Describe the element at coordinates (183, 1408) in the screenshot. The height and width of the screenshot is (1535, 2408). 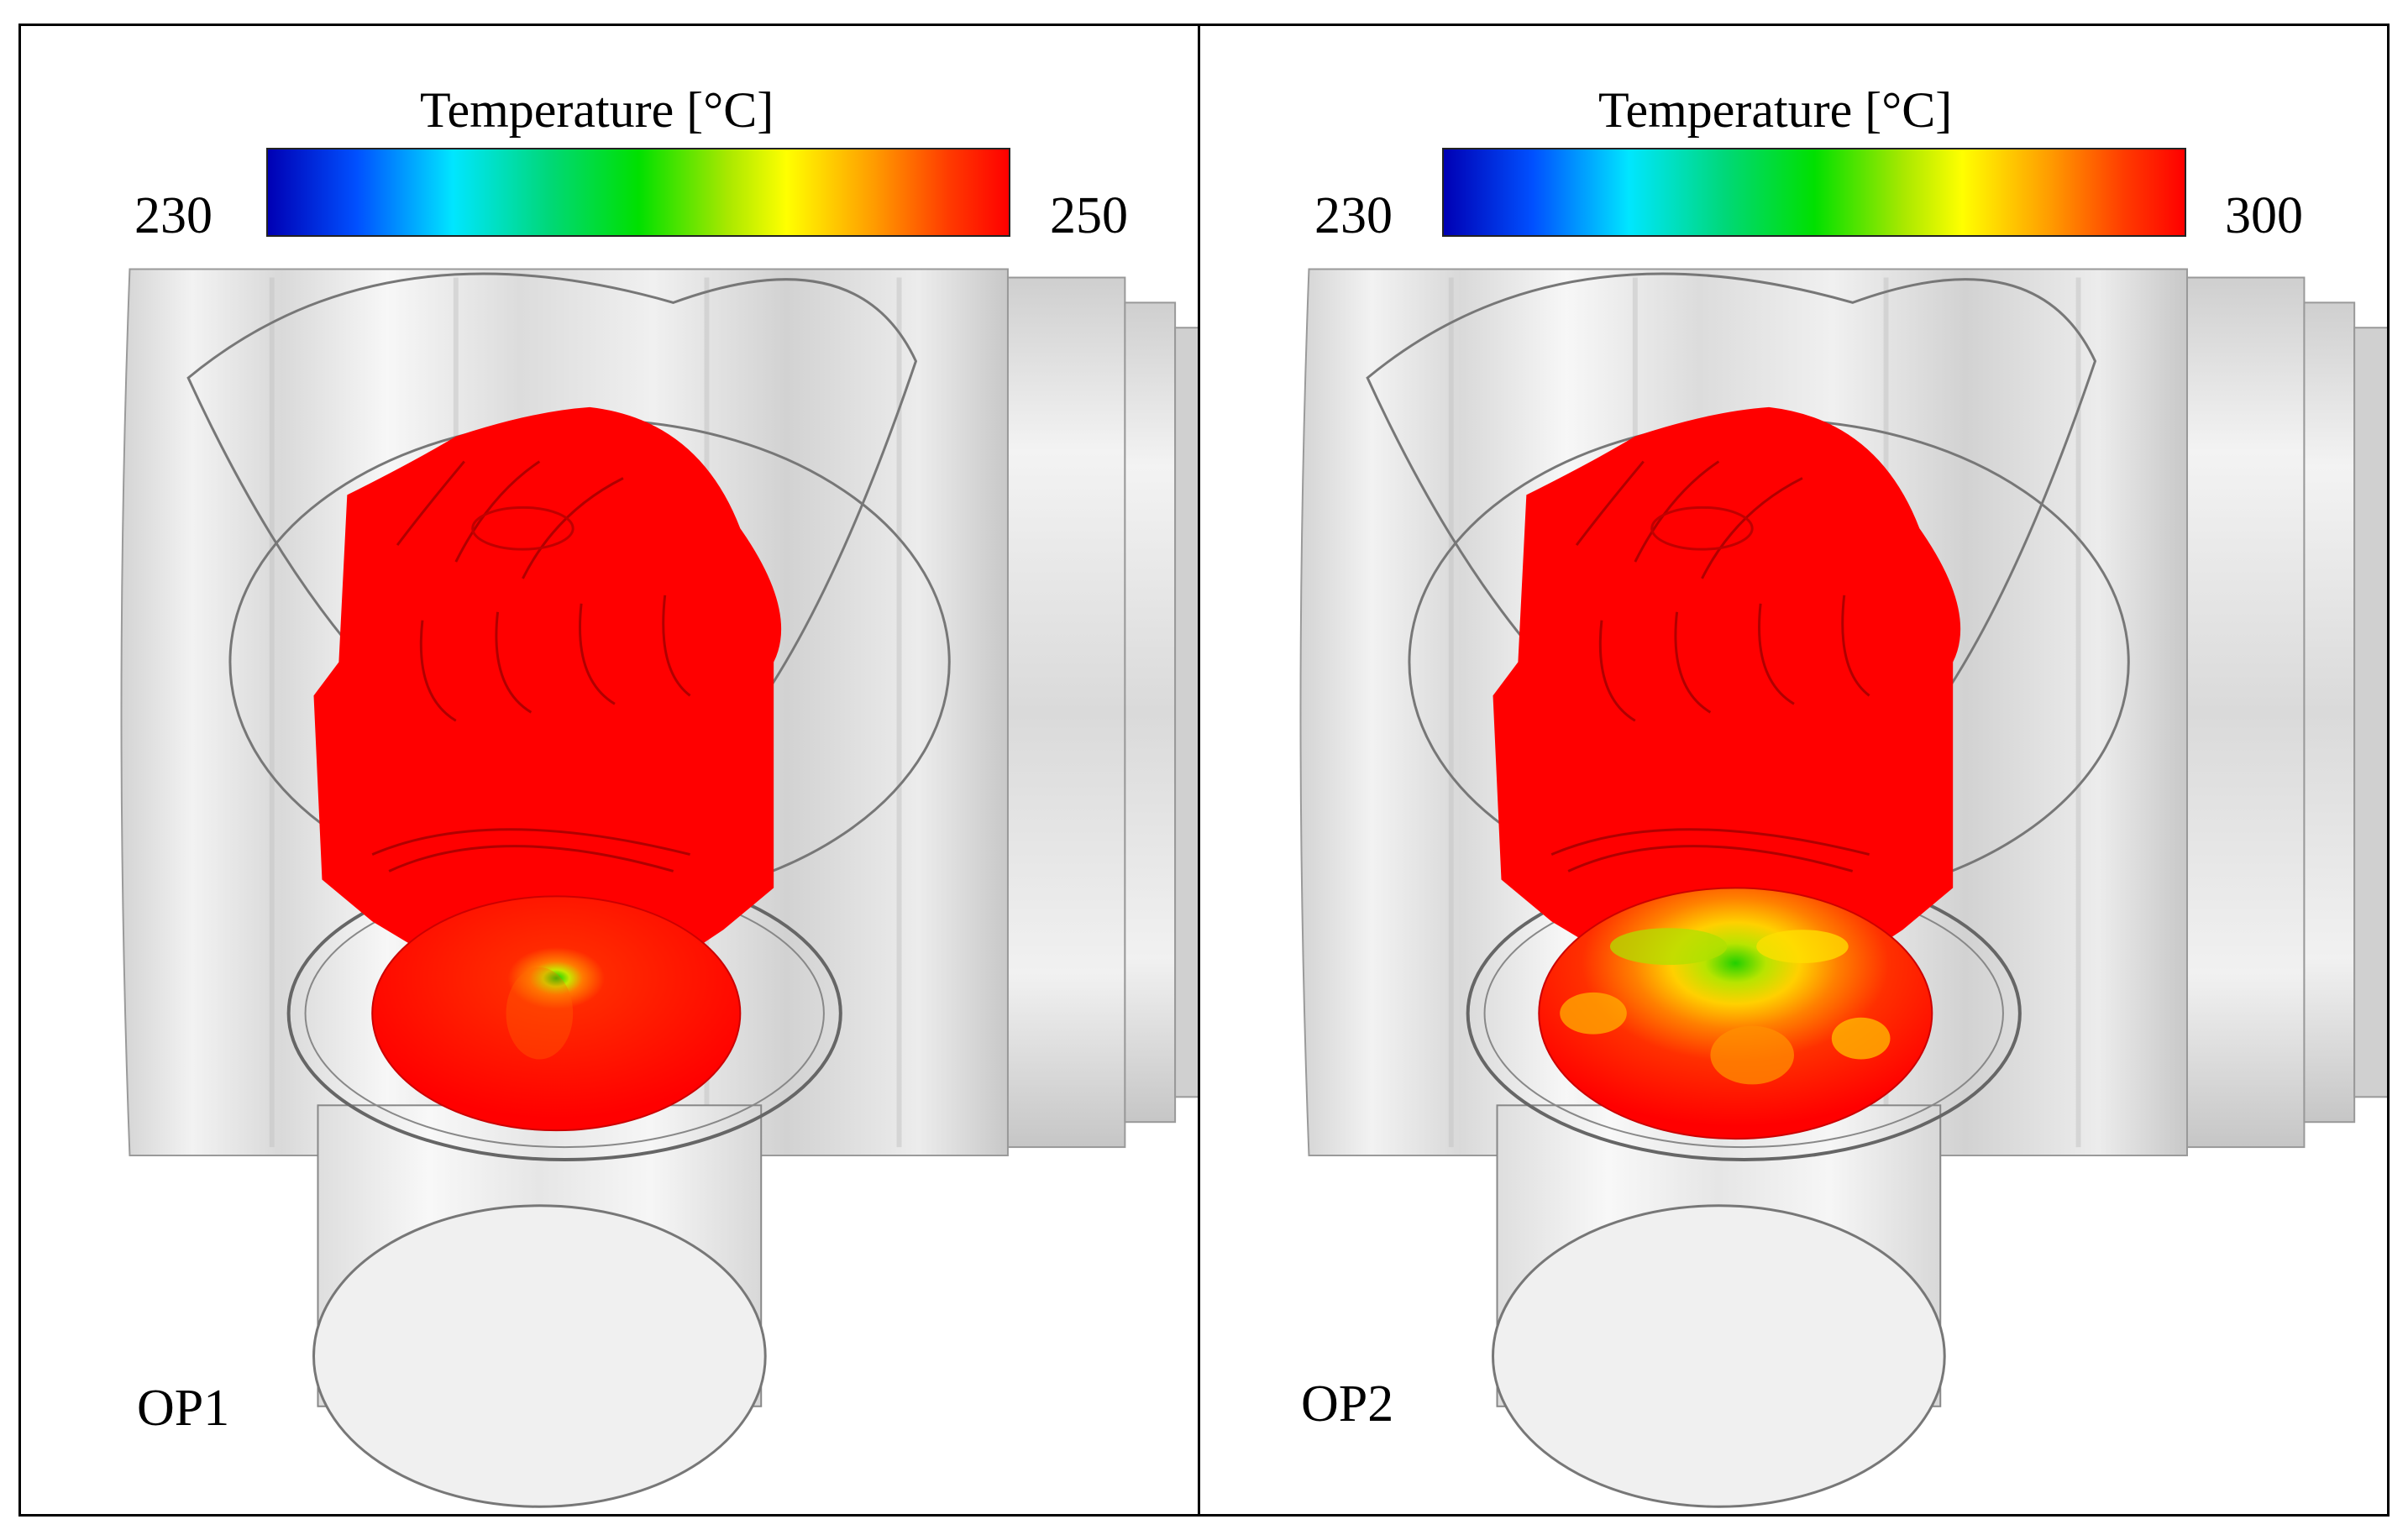
I see `case-label: OP1` at that location.